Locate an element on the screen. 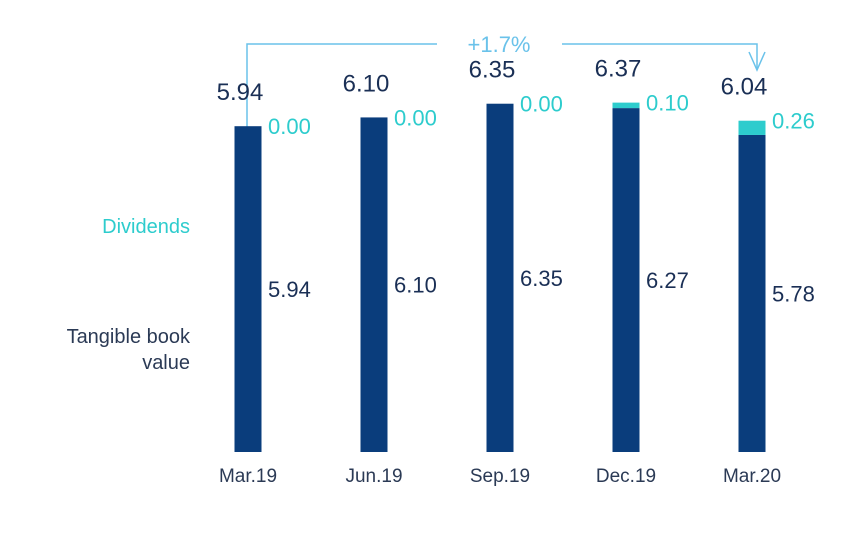  dividends-label-1: 0.00 is located at coordinates (415, 117).